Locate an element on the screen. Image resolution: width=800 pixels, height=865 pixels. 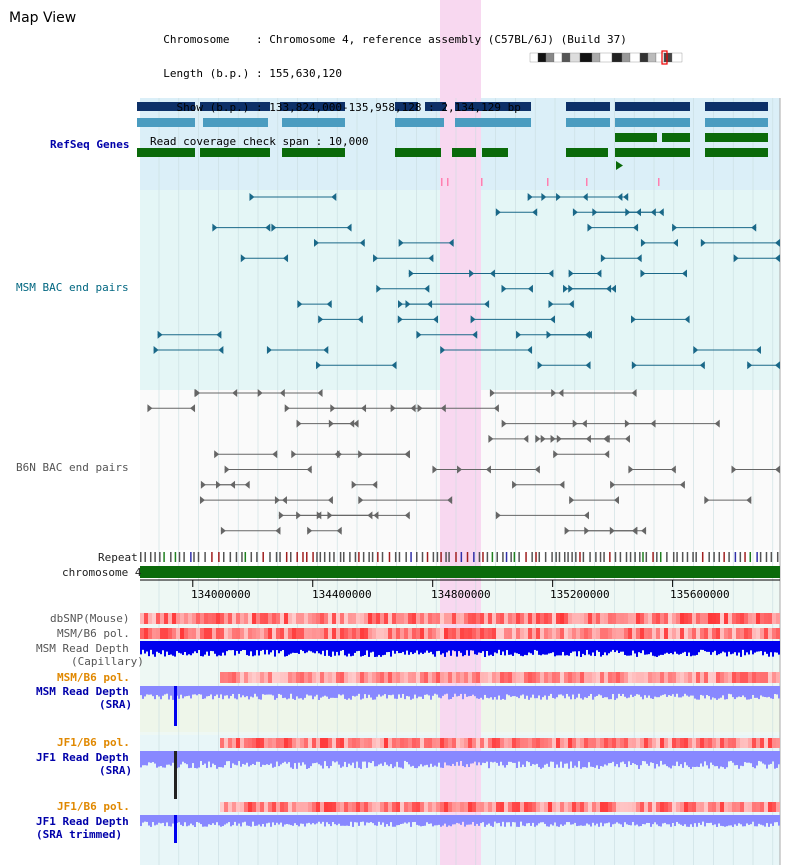
track-label-jf1-depth-trimmed: JF1 Read Depth is located at coordinates (82, 821).